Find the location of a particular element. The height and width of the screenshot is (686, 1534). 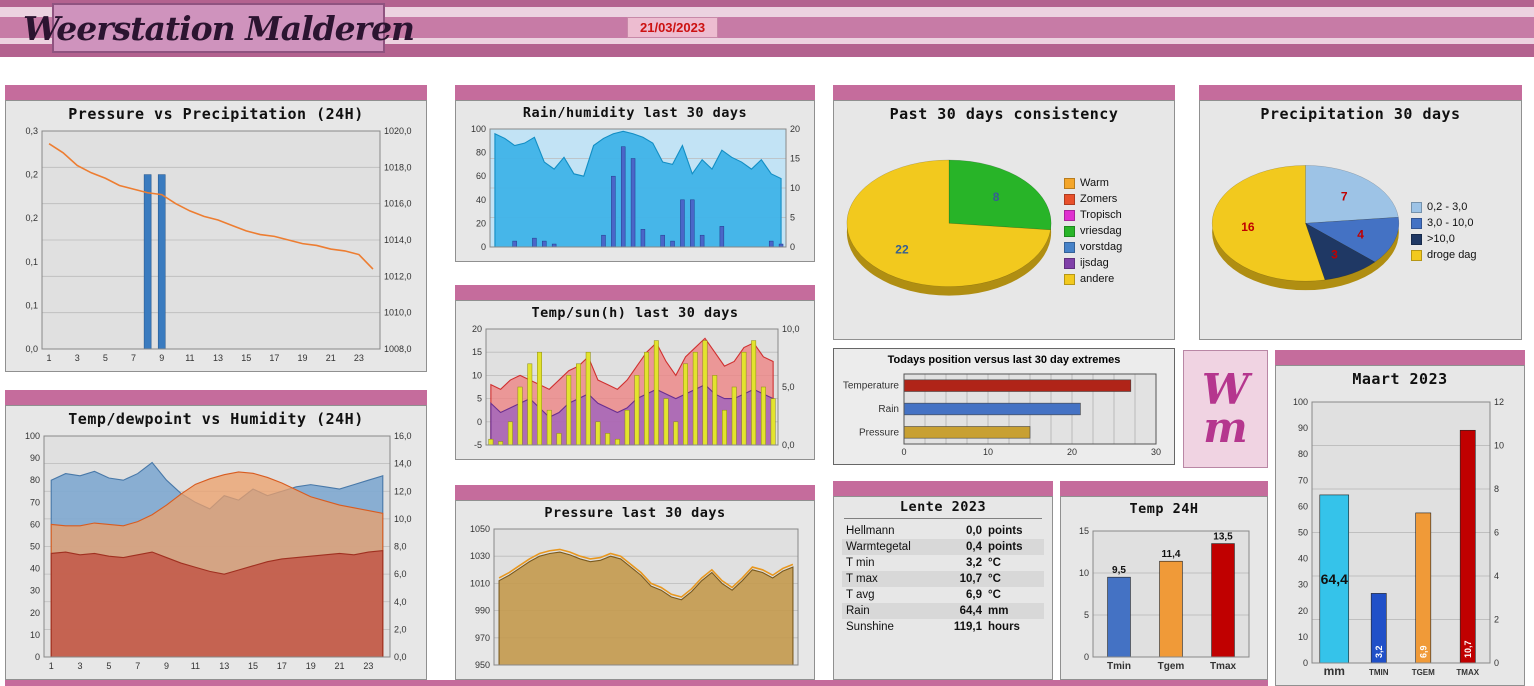

svg-text: TMAX is located at coordinates (1467, 672).